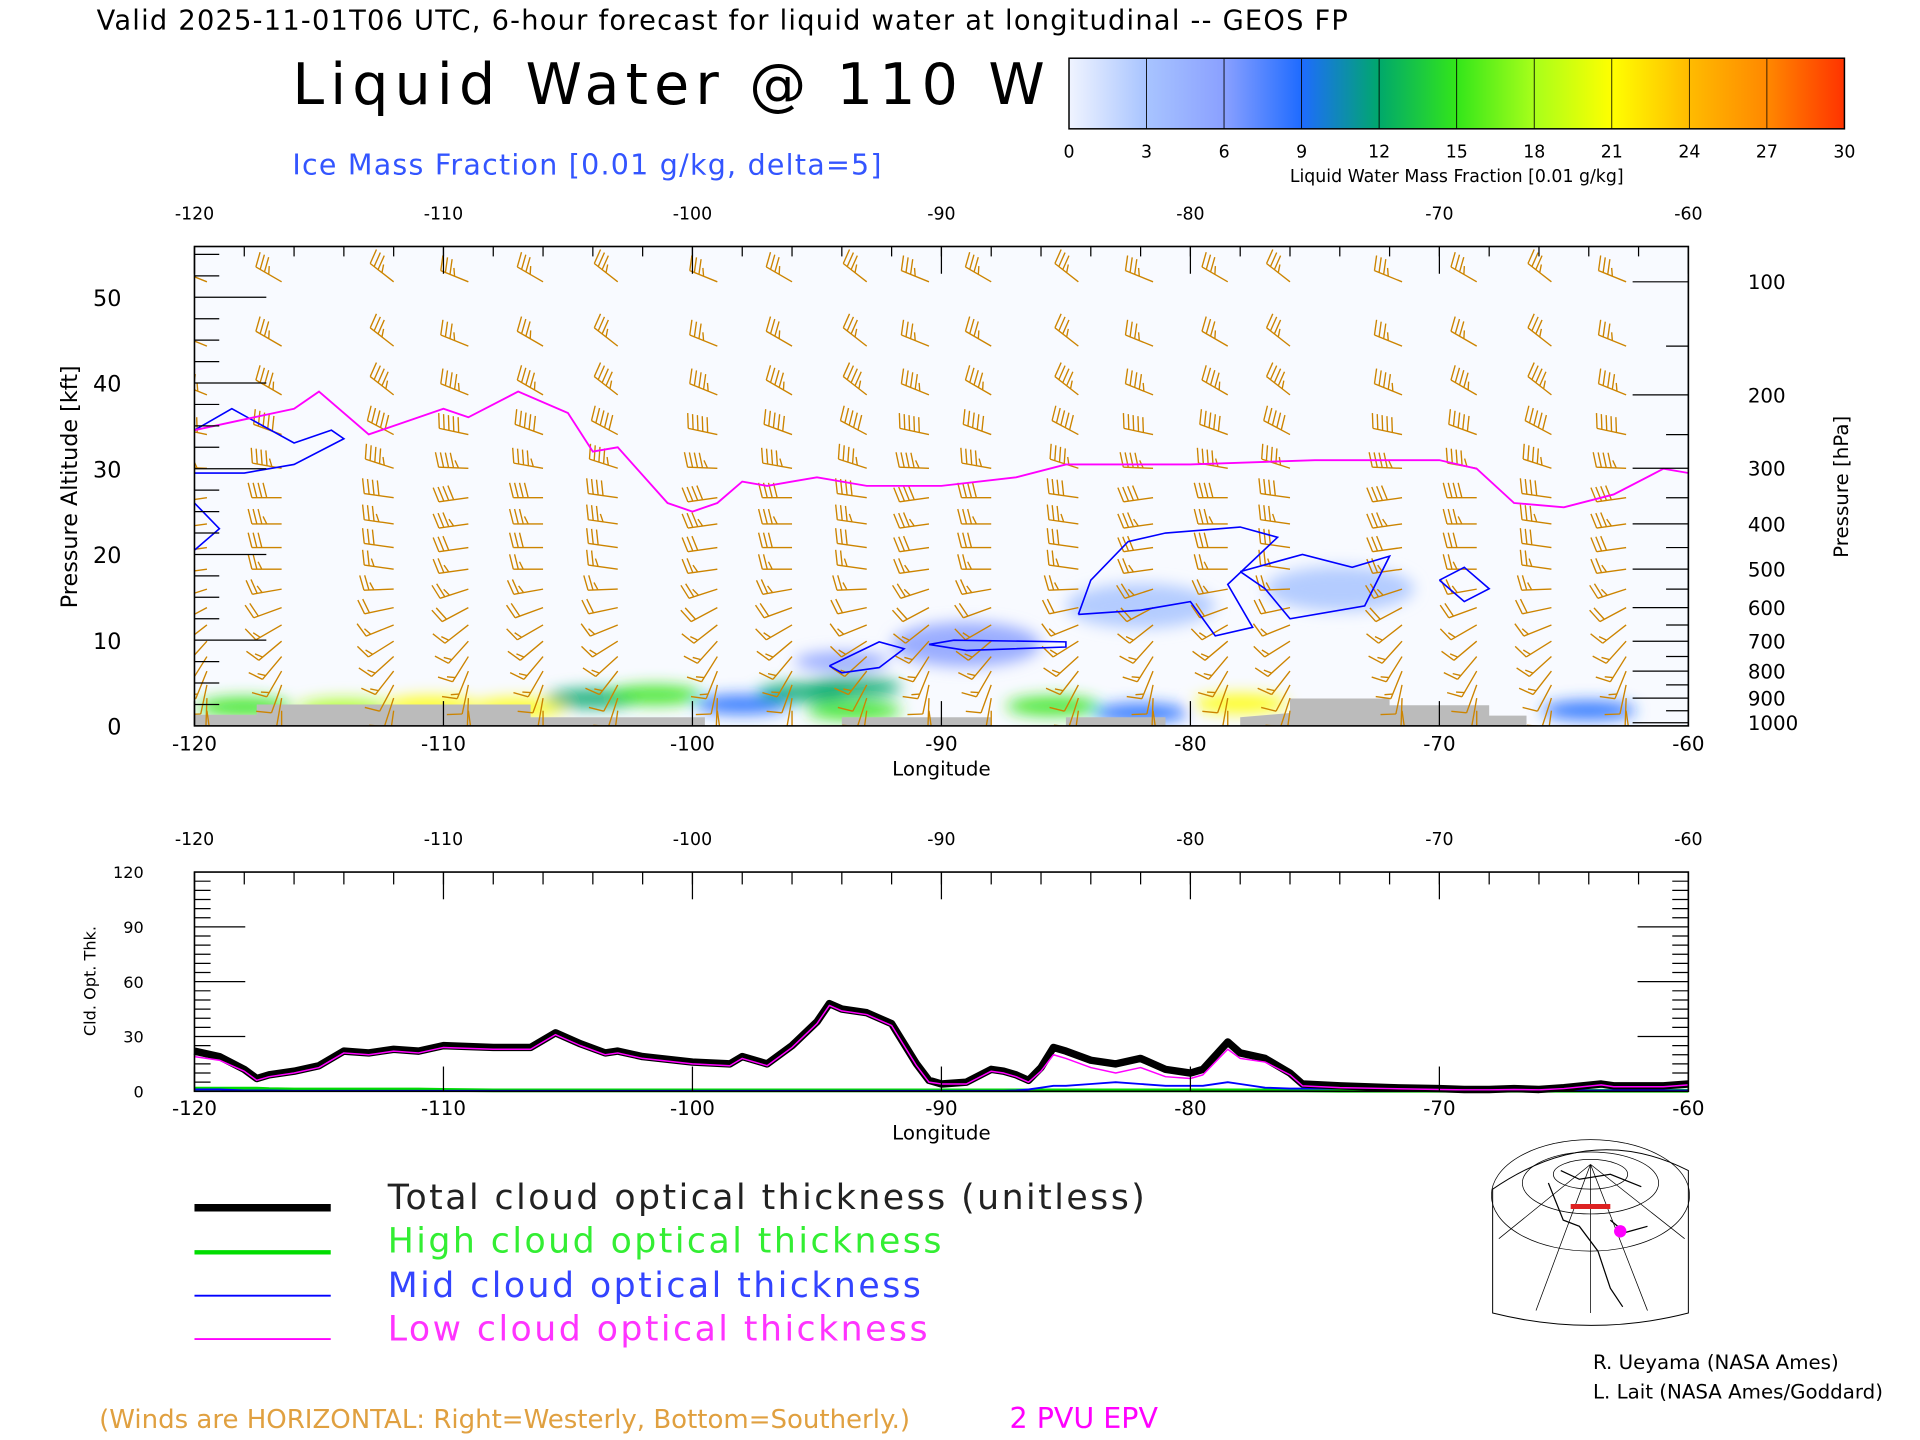  Describe the element at coordinates (587, 165) in the screenshot. I see `subtitle: Ice Mass Fraction [0.01 g/kg, delta=5]` at that location.